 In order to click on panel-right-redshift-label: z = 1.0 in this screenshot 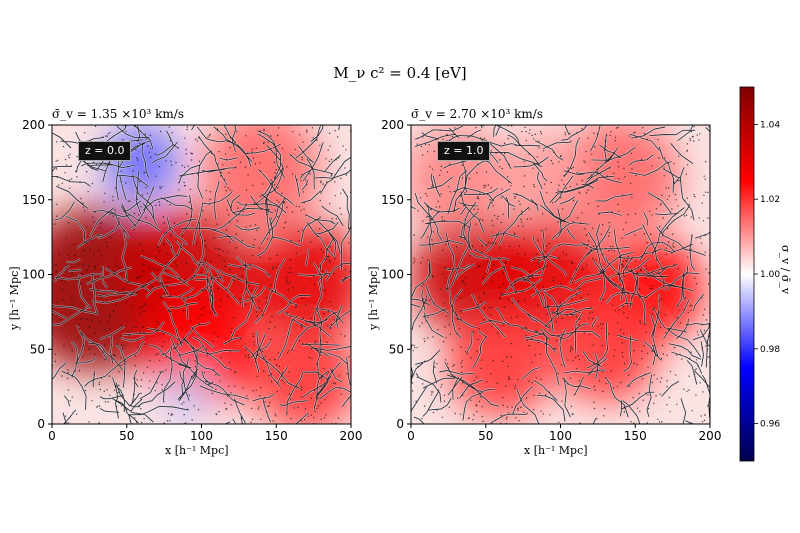, I will do `click(464, 151)`.